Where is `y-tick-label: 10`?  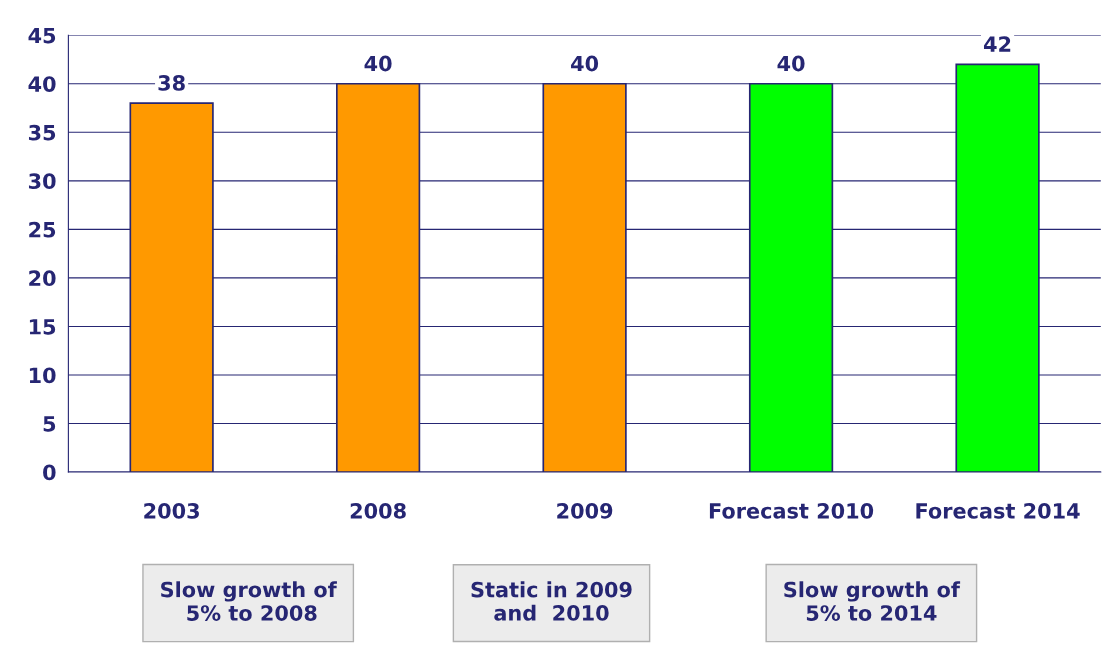
y-tick-label: 10 is located at coordinates (42, 375).